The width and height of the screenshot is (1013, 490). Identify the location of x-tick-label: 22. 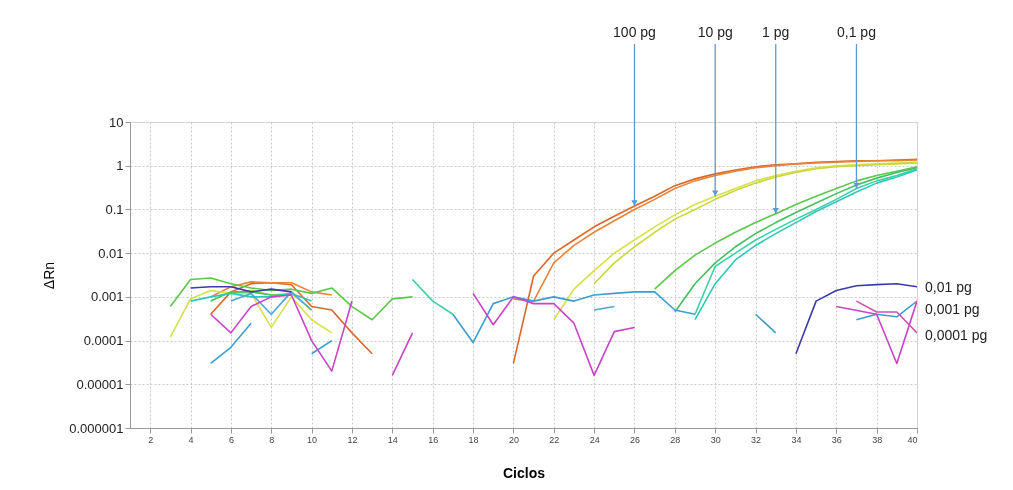
(554, 439).